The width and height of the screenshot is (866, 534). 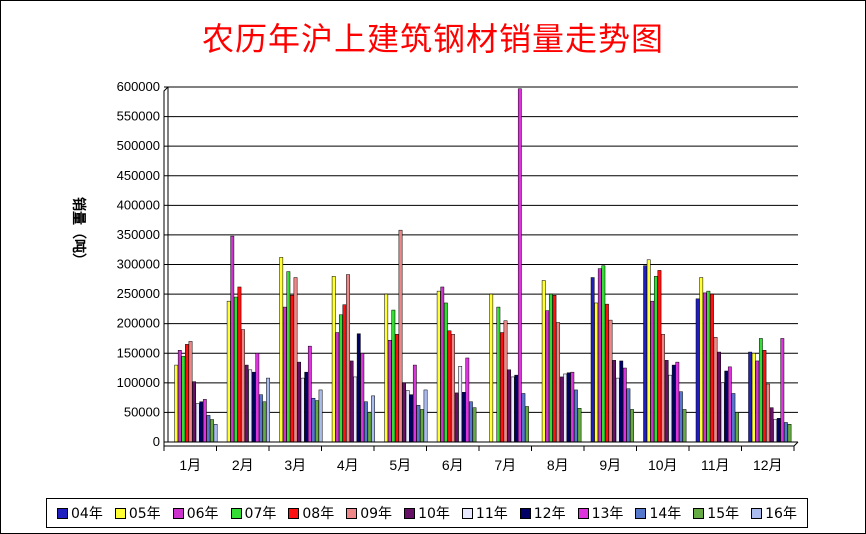 I want to click on legend-label: 06年, so click(x=202, y=514).